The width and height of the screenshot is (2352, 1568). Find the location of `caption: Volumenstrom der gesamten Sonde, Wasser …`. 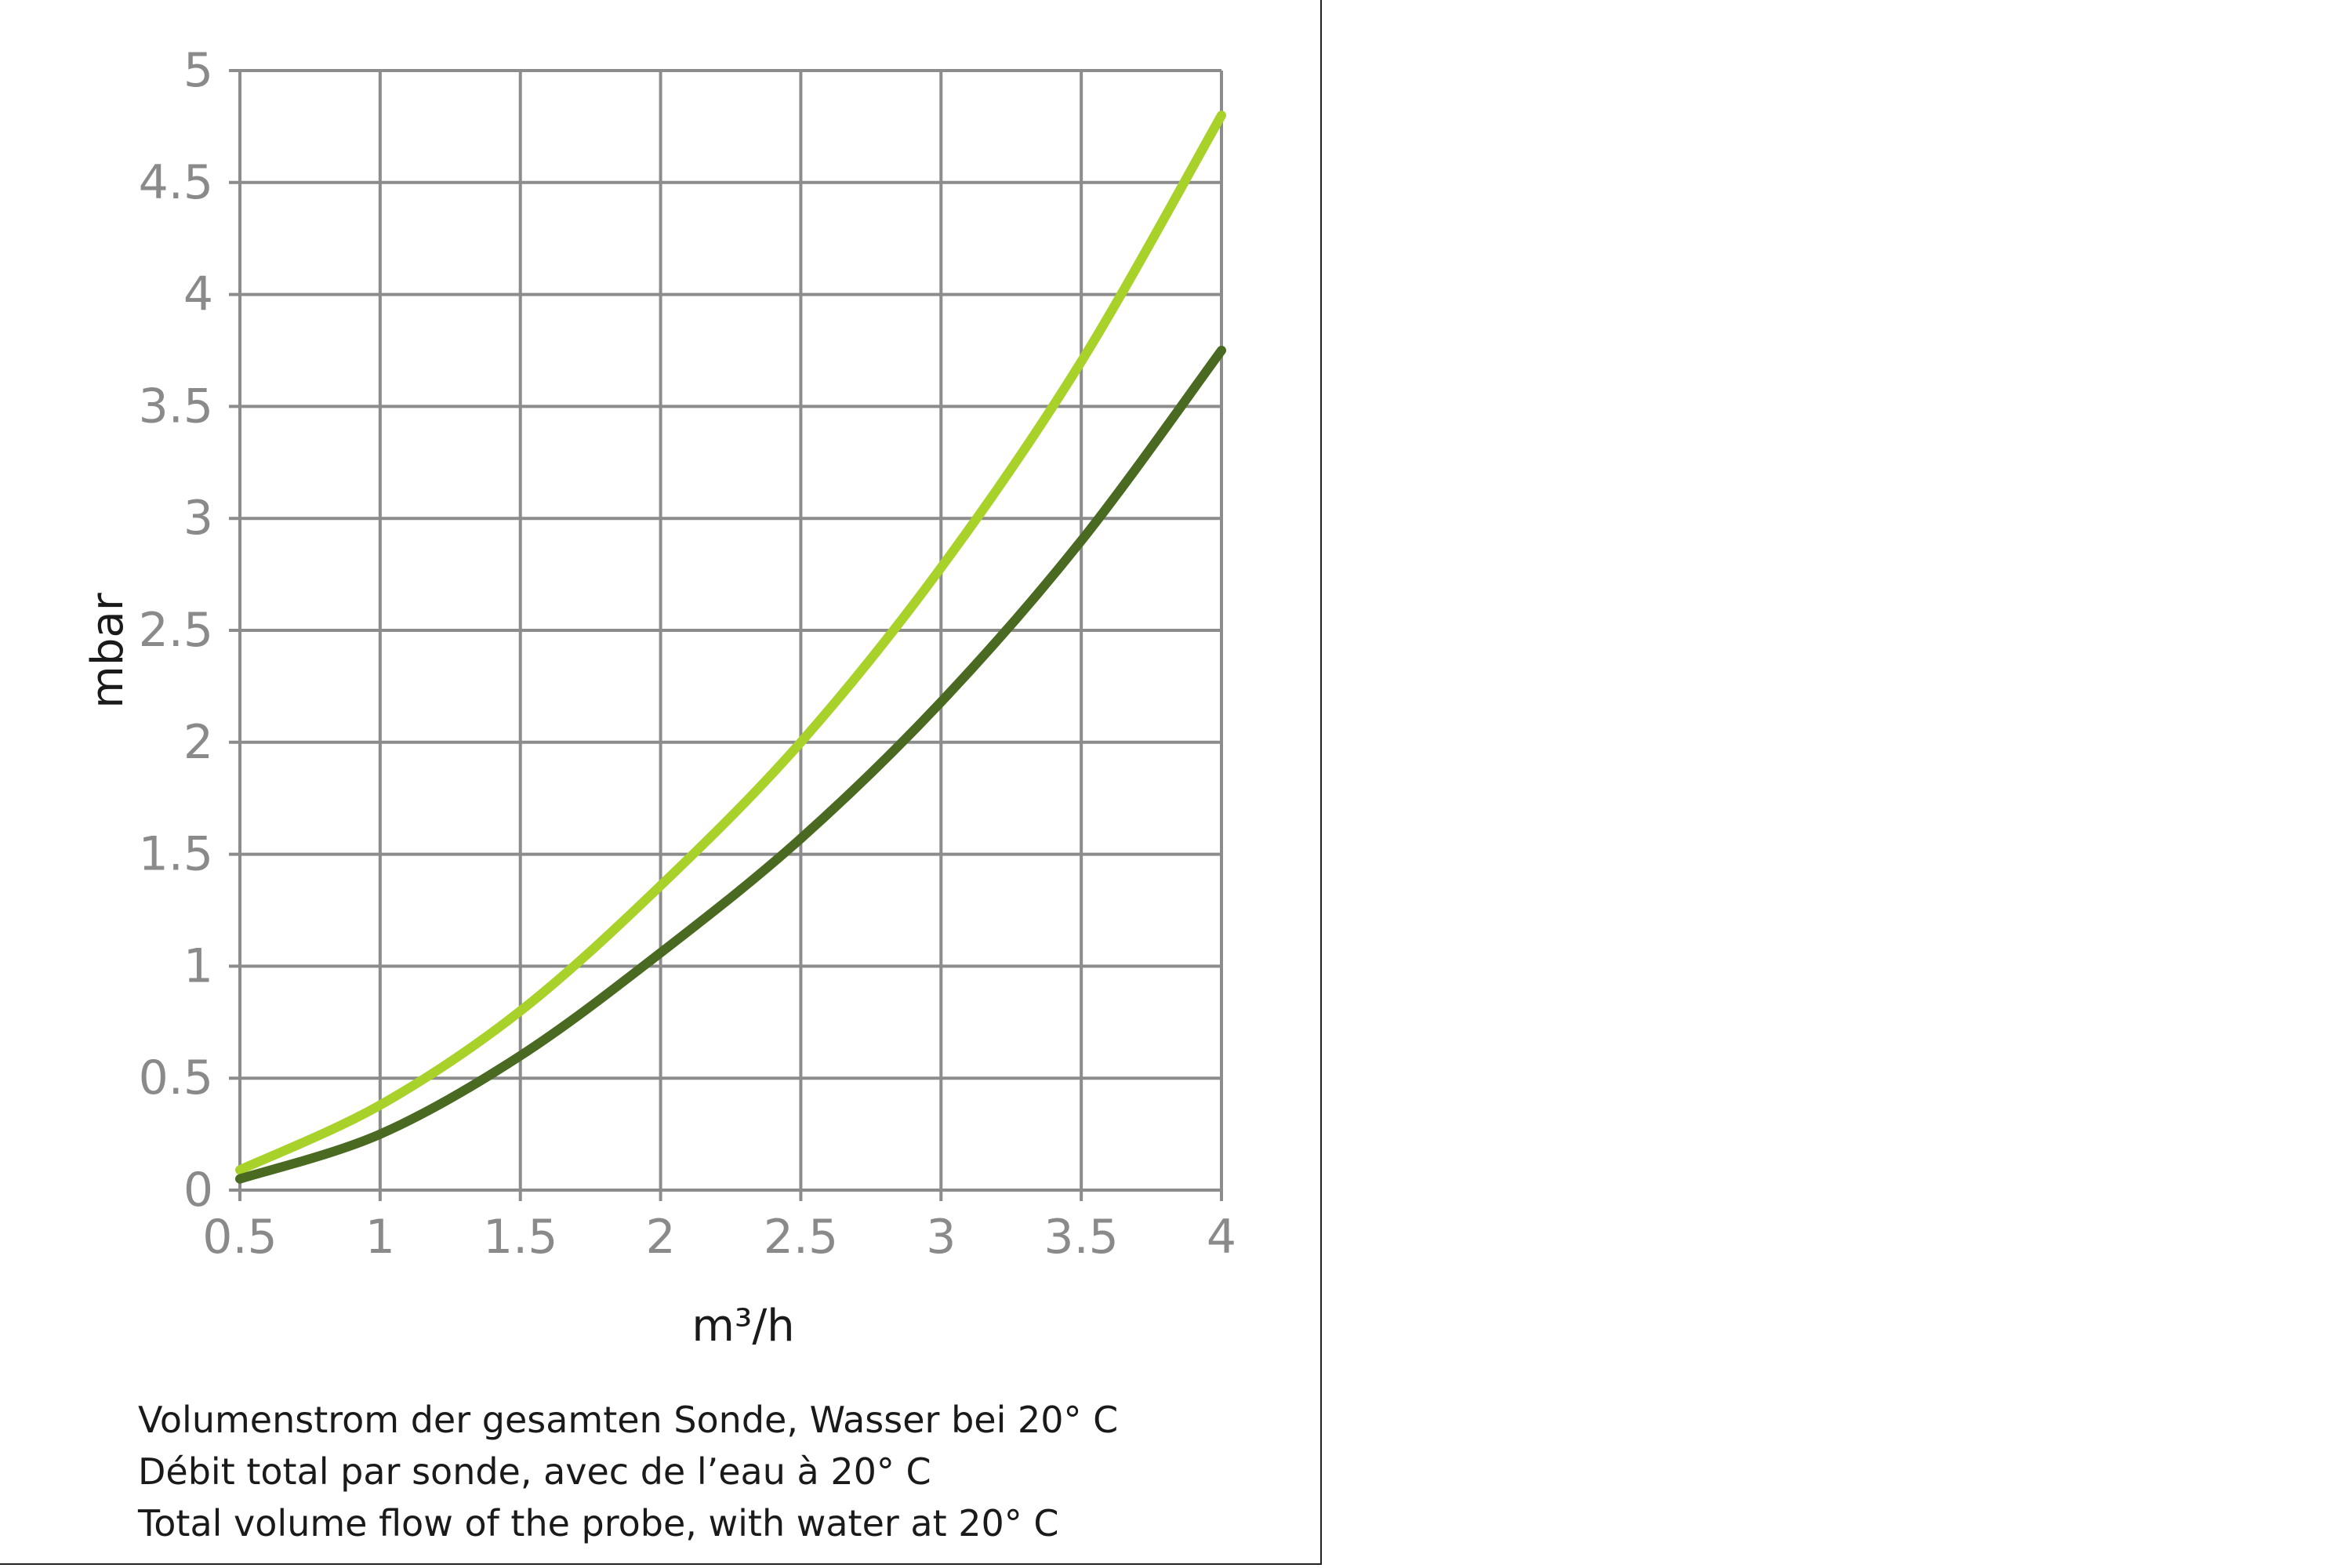

caption: Volumenstrom der gesamten Sonde, Wasser … is located at coordinates (628, 1471).